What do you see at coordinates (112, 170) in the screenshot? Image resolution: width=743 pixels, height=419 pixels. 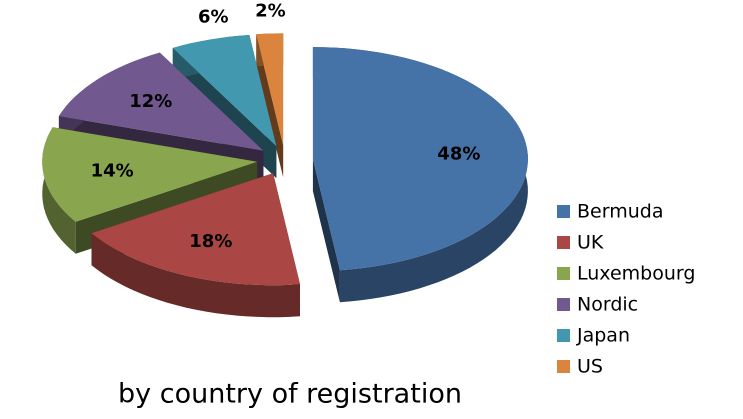 I see `data-label: 14%` at bounding box center [112, 170].